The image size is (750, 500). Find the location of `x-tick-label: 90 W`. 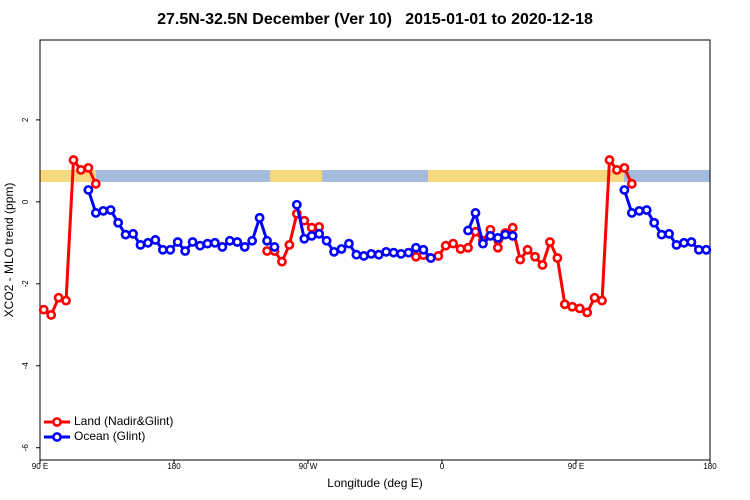

x-tick-label: 90 W is located at coordinates (308, 466).